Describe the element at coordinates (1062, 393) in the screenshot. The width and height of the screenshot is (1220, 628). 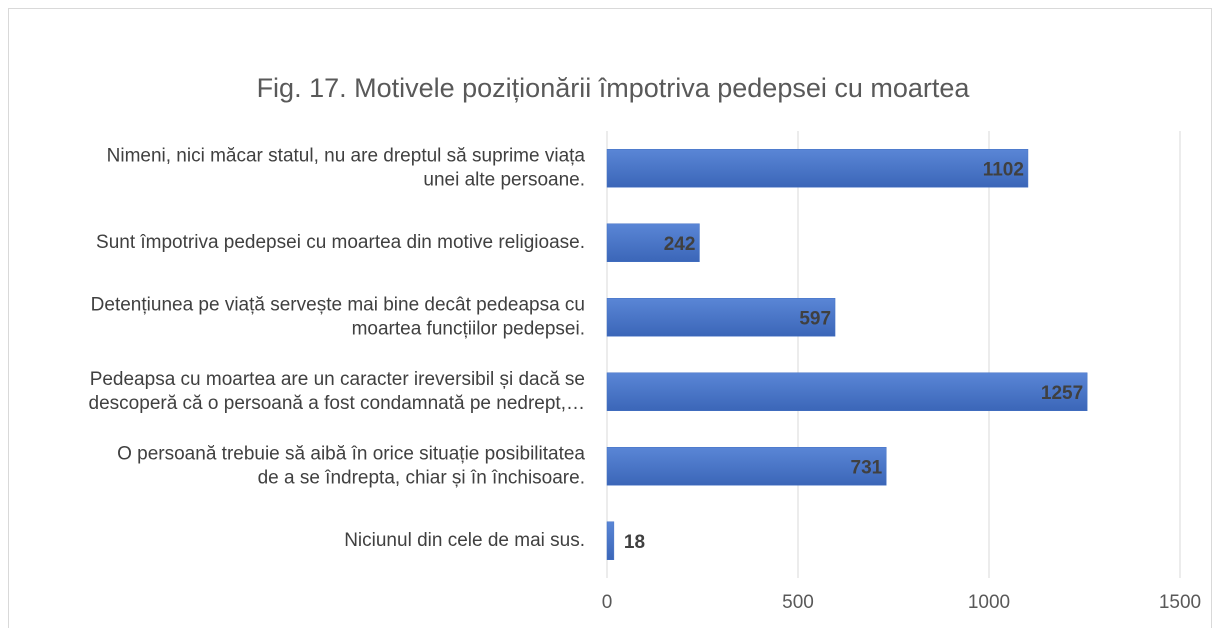
I see `data-label: 1257` at that location.